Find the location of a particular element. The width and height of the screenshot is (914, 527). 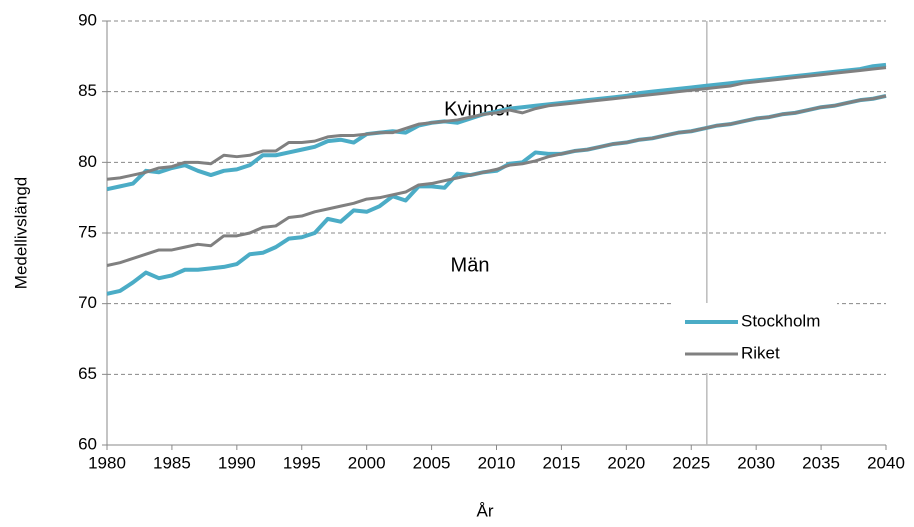

y-tick-label: 80 is located at coordinates (87, 161).